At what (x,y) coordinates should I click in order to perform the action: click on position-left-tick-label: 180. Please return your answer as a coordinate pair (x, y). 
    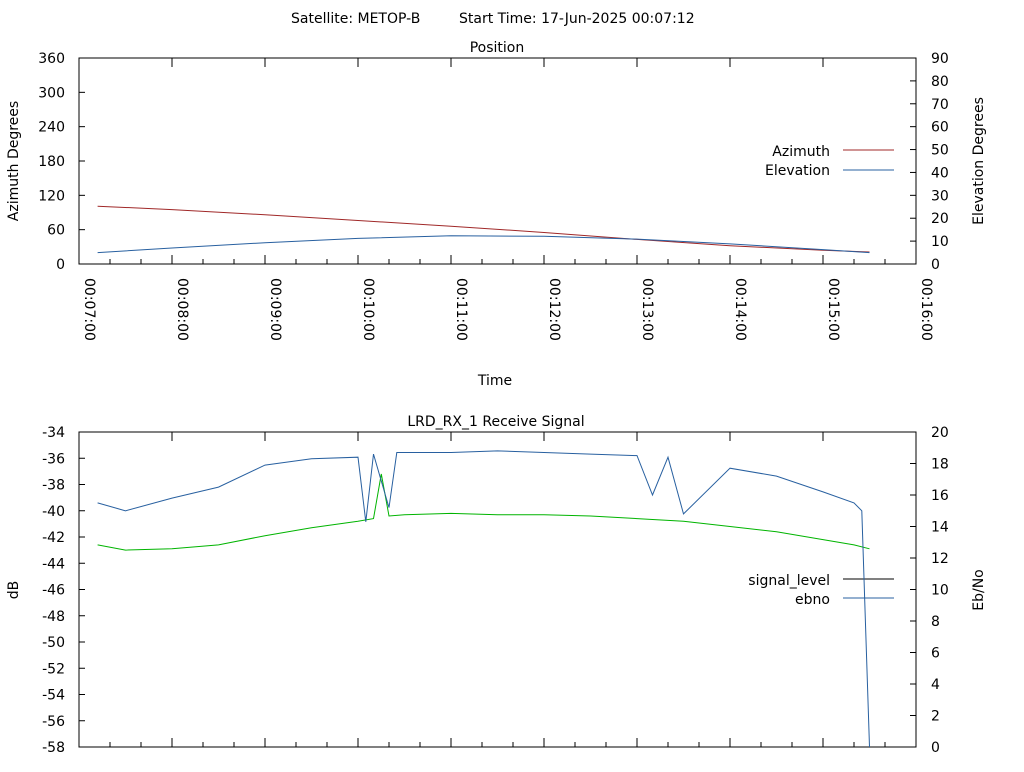
    Looking at the image, I should click on (51, 162).